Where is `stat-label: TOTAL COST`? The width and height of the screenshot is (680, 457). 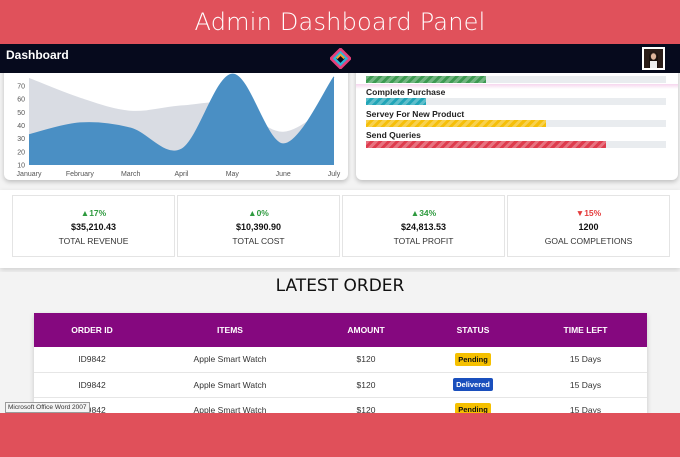
stat-label: TOTAL COST is located at coordinates (258, 241).